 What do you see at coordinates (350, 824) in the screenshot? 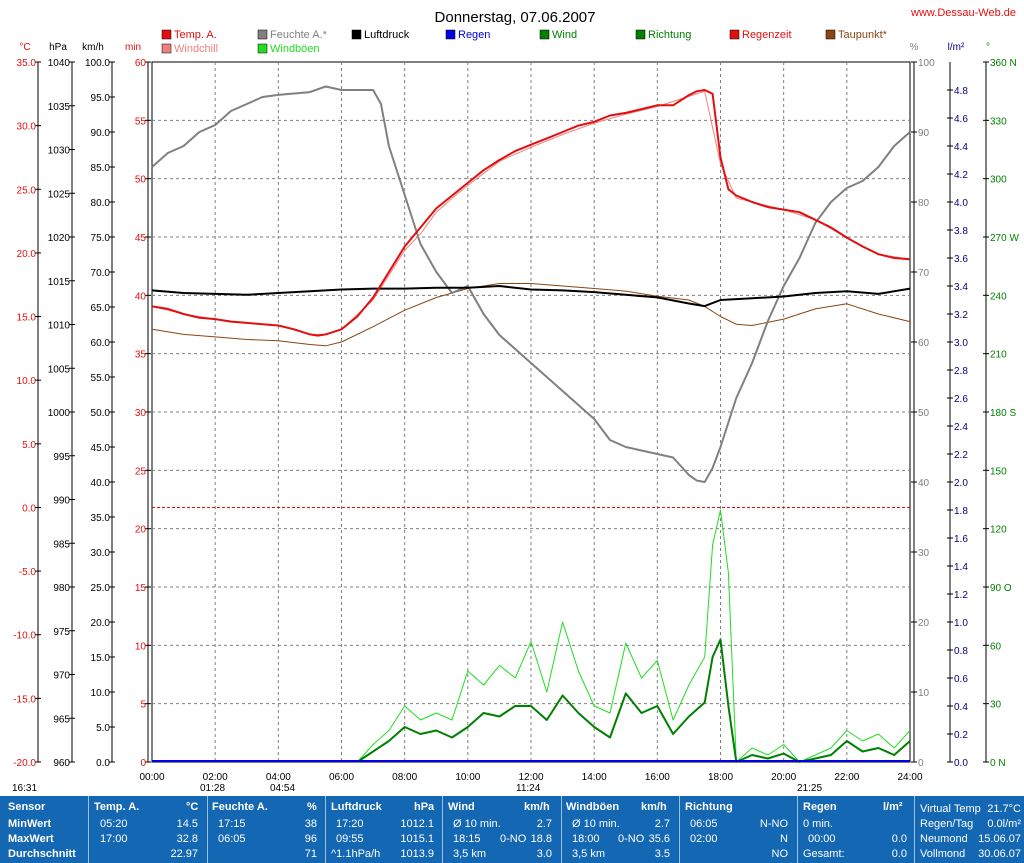
I see `press-min-time: 17:20` at bounding box center [350, 824].